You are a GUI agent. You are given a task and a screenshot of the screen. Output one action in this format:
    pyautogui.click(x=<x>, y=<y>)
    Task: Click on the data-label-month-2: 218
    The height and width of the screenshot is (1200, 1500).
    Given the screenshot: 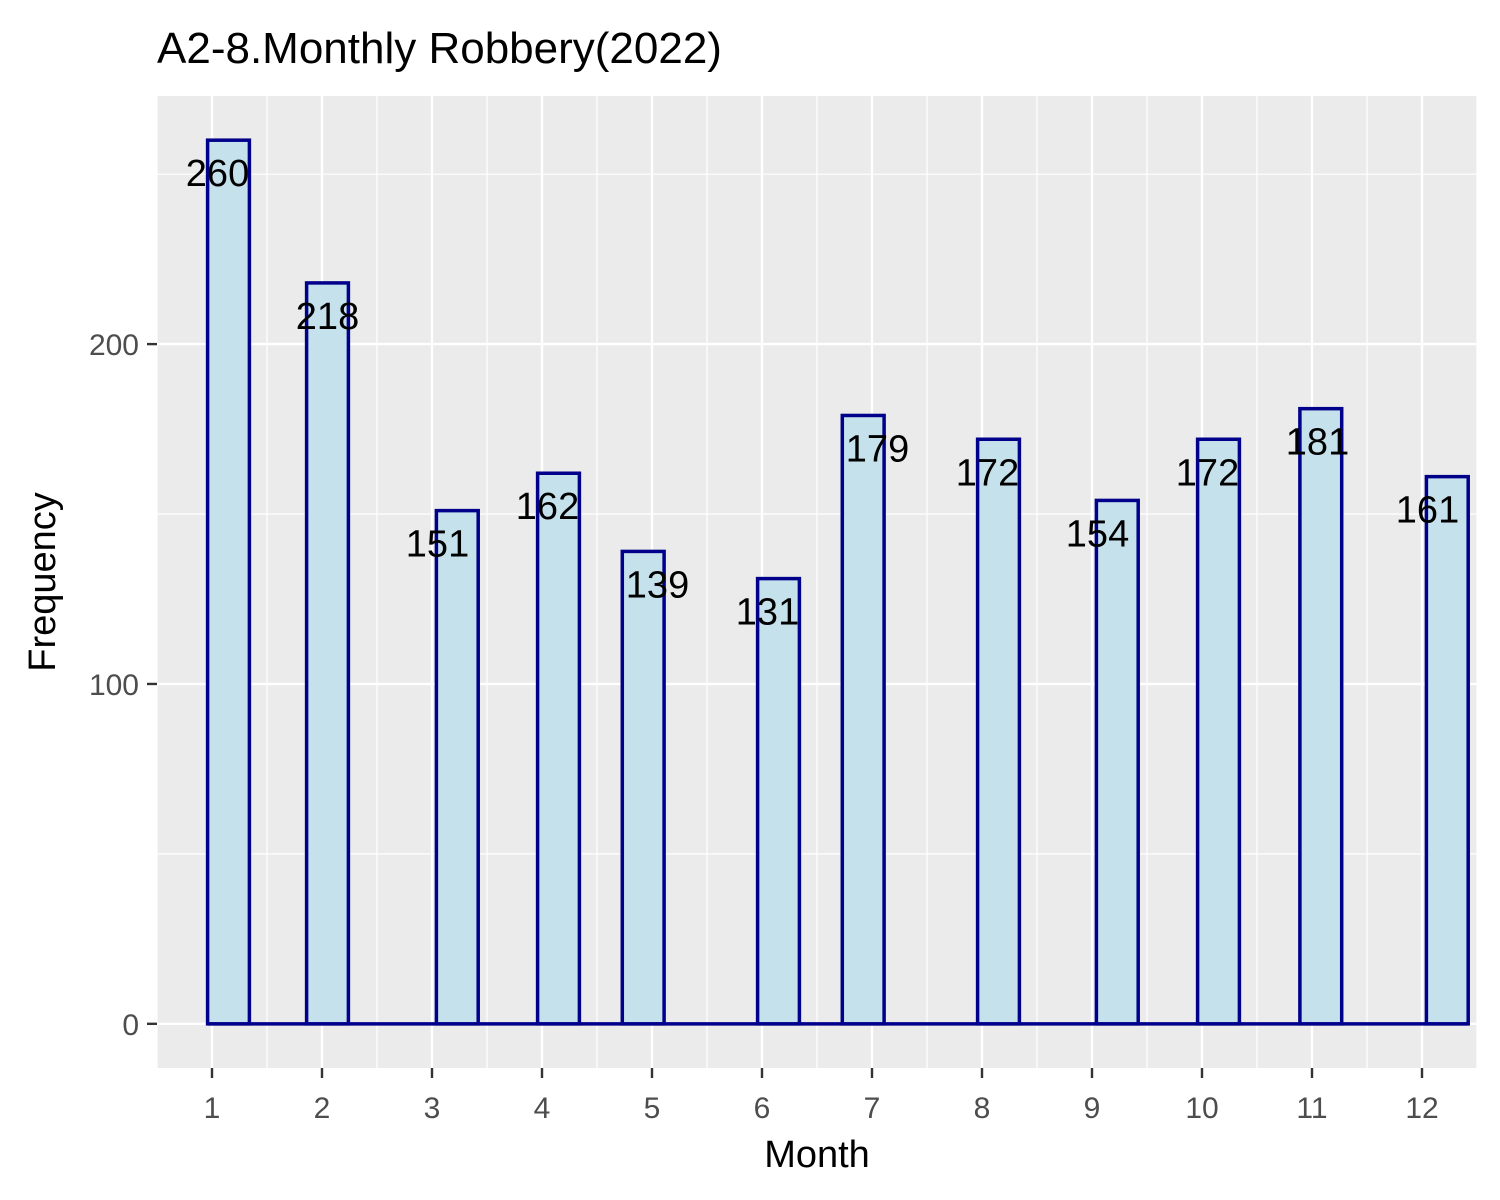 What is the action you would take?
    pyautogui.click(x=327, y=317)
    